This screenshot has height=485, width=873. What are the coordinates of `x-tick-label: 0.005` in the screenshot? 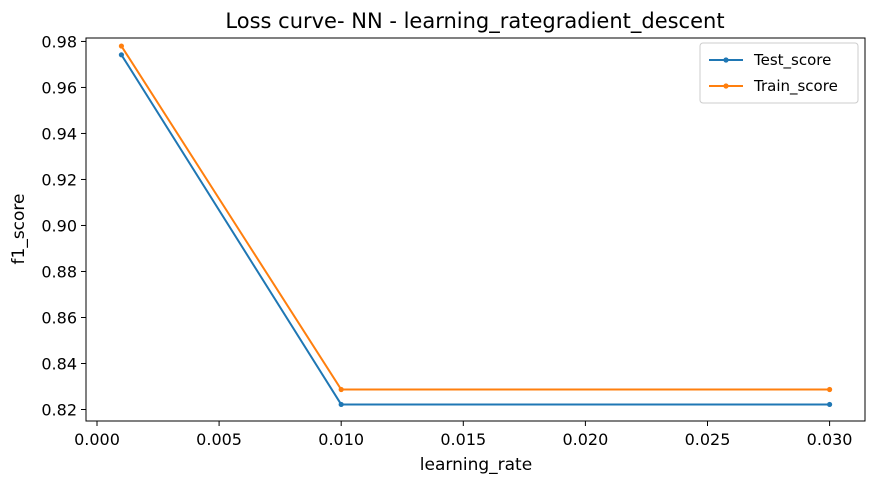 It's located at (219, 439).